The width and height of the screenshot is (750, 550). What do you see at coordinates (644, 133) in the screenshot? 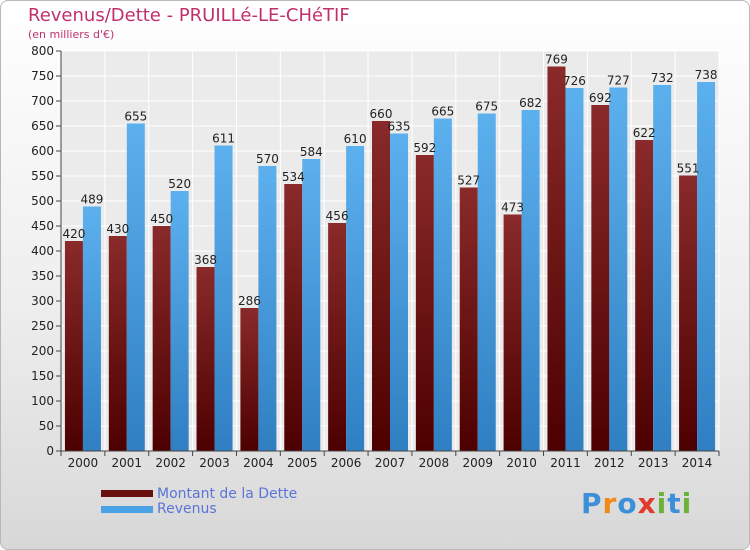
I see `dette-value-label: 622` at bounding box center [644, 133].